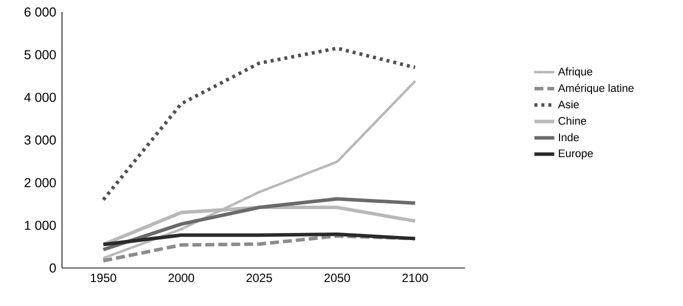 The width and height of the screenshot is (683, 306). What do you see at coordinates (569, 137) in the screenshot?
I see `legend-label: Inde` at bounding box center [569, 137].